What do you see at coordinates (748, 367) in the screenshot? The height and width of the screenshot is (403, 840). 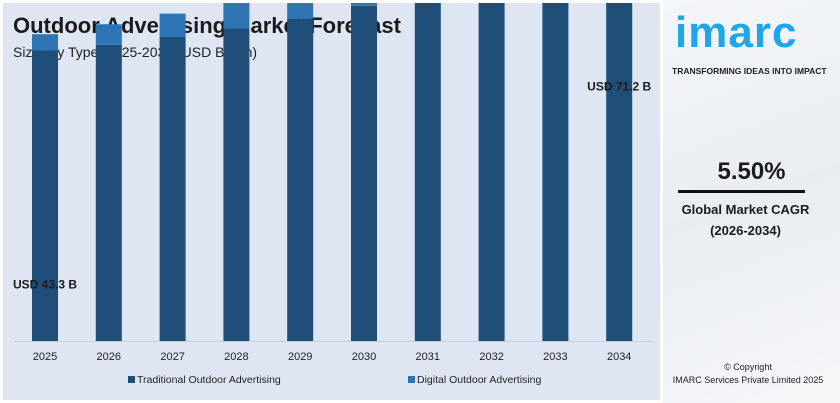 I see `copyright: © Copyright` at bounding box center [748, 367].